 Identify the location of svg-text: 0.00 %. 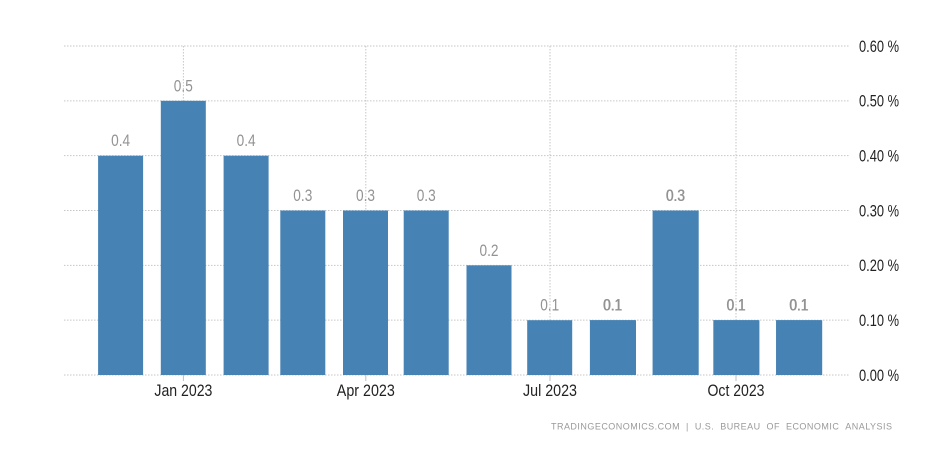
(879, 376).